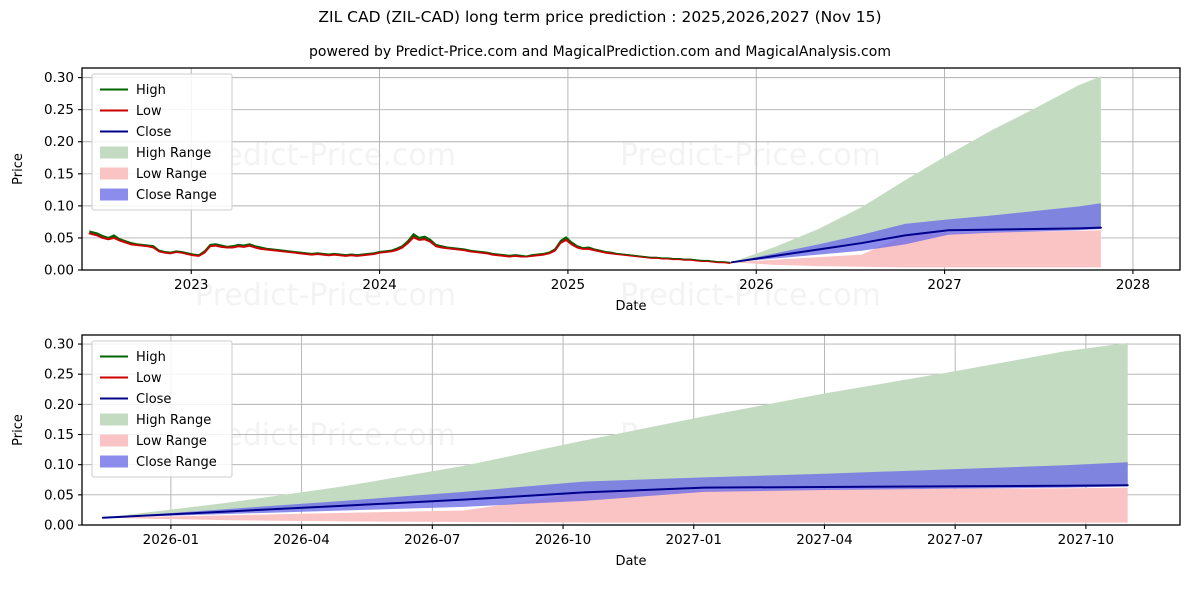 The height and width of the screenshot is (600, 1200). Describe the element at coordinates (756, 285) in the screenshot. I see `x-tick-label: 2026` at that location.